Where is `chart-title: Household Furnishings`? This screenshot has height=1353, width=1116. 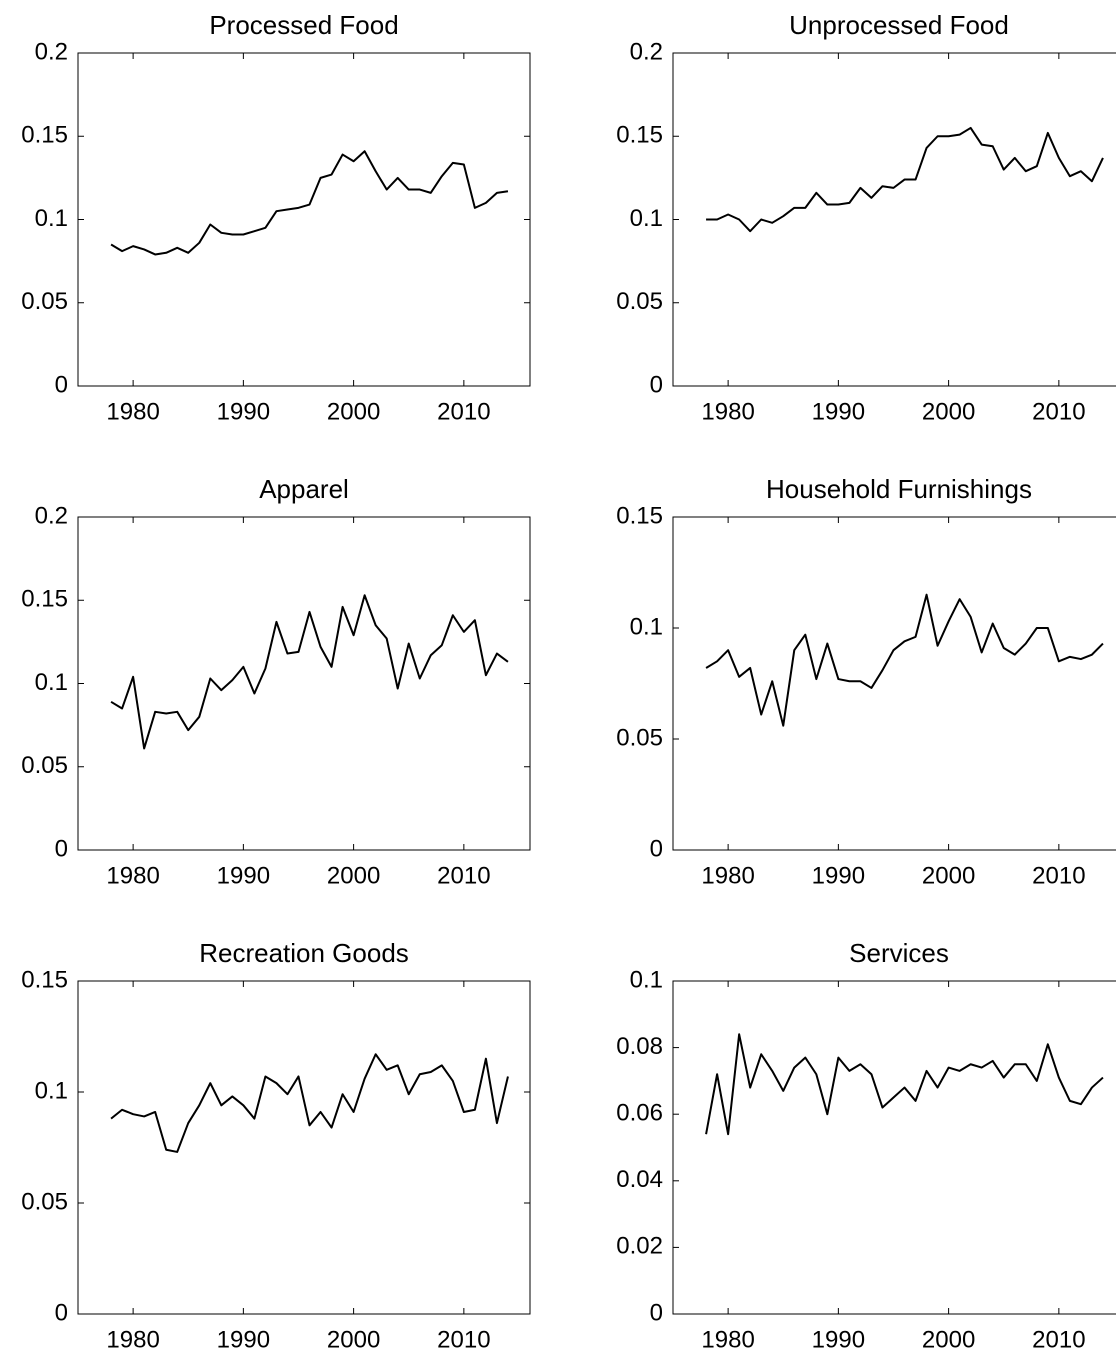
chart-title: Household Furnishings is located at coordinates (899, 489).